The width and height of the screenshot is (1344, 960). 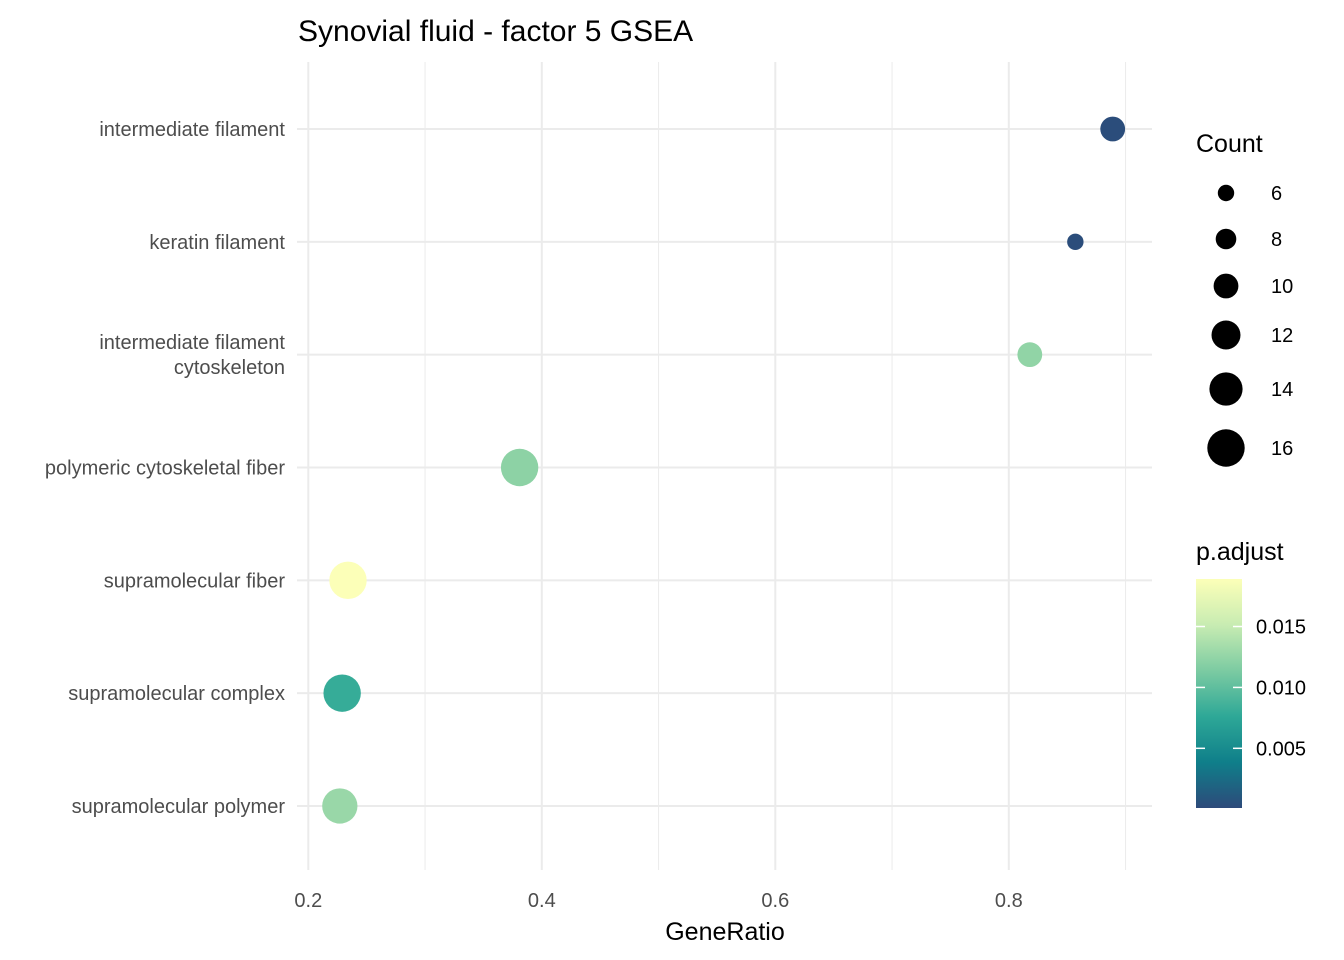 I want to click on y-tick-label: polymeric cytoskeletal fiber, so click(x=165, y=468).